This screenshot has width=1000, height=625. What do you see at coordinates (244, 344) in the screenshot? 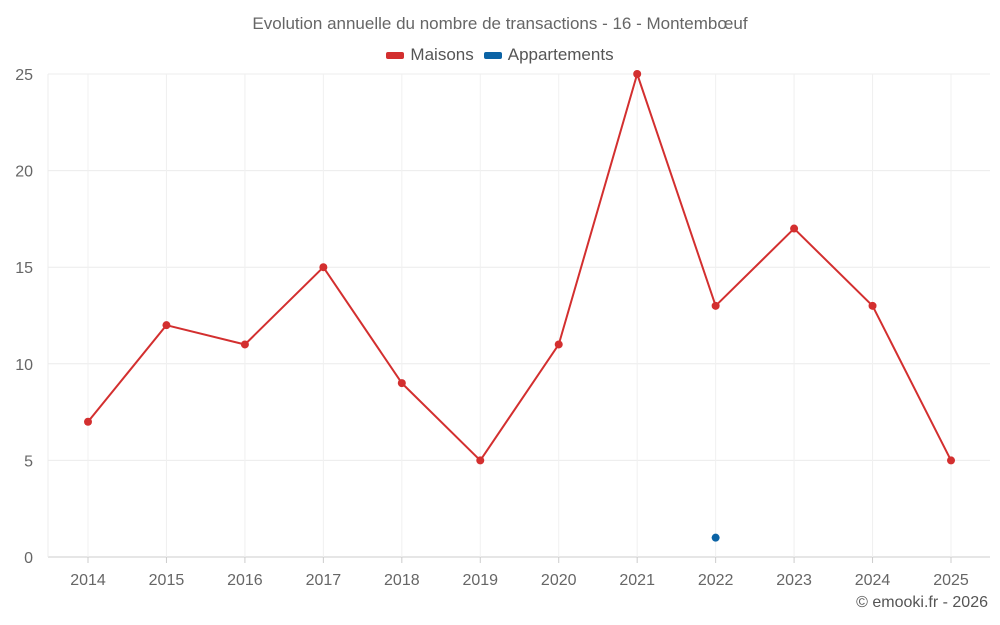
I see `data-point-maisons-2016` at bounding box center [244, 344].